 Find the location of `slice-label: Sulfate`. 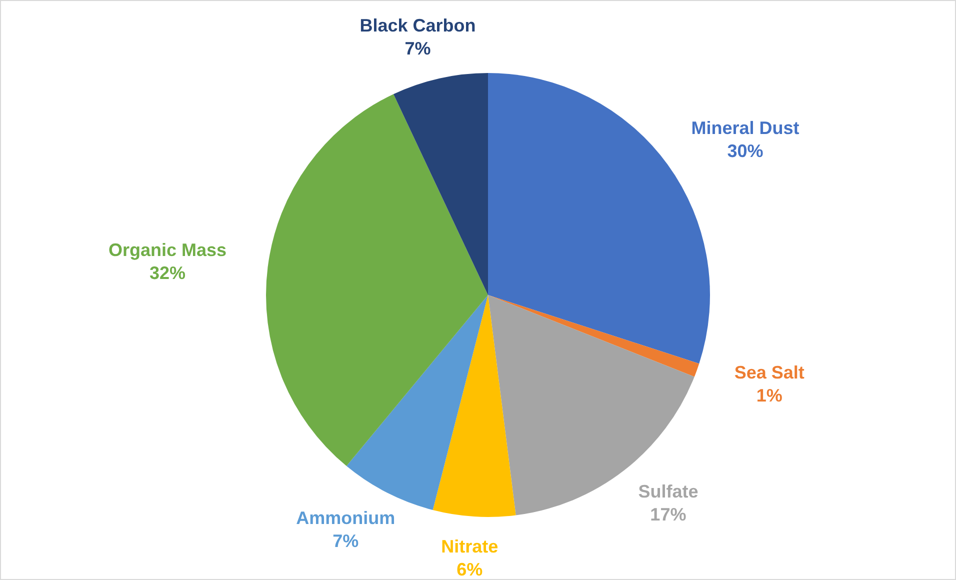

slice-label: Sulfate is located at coordinates (668, 492).